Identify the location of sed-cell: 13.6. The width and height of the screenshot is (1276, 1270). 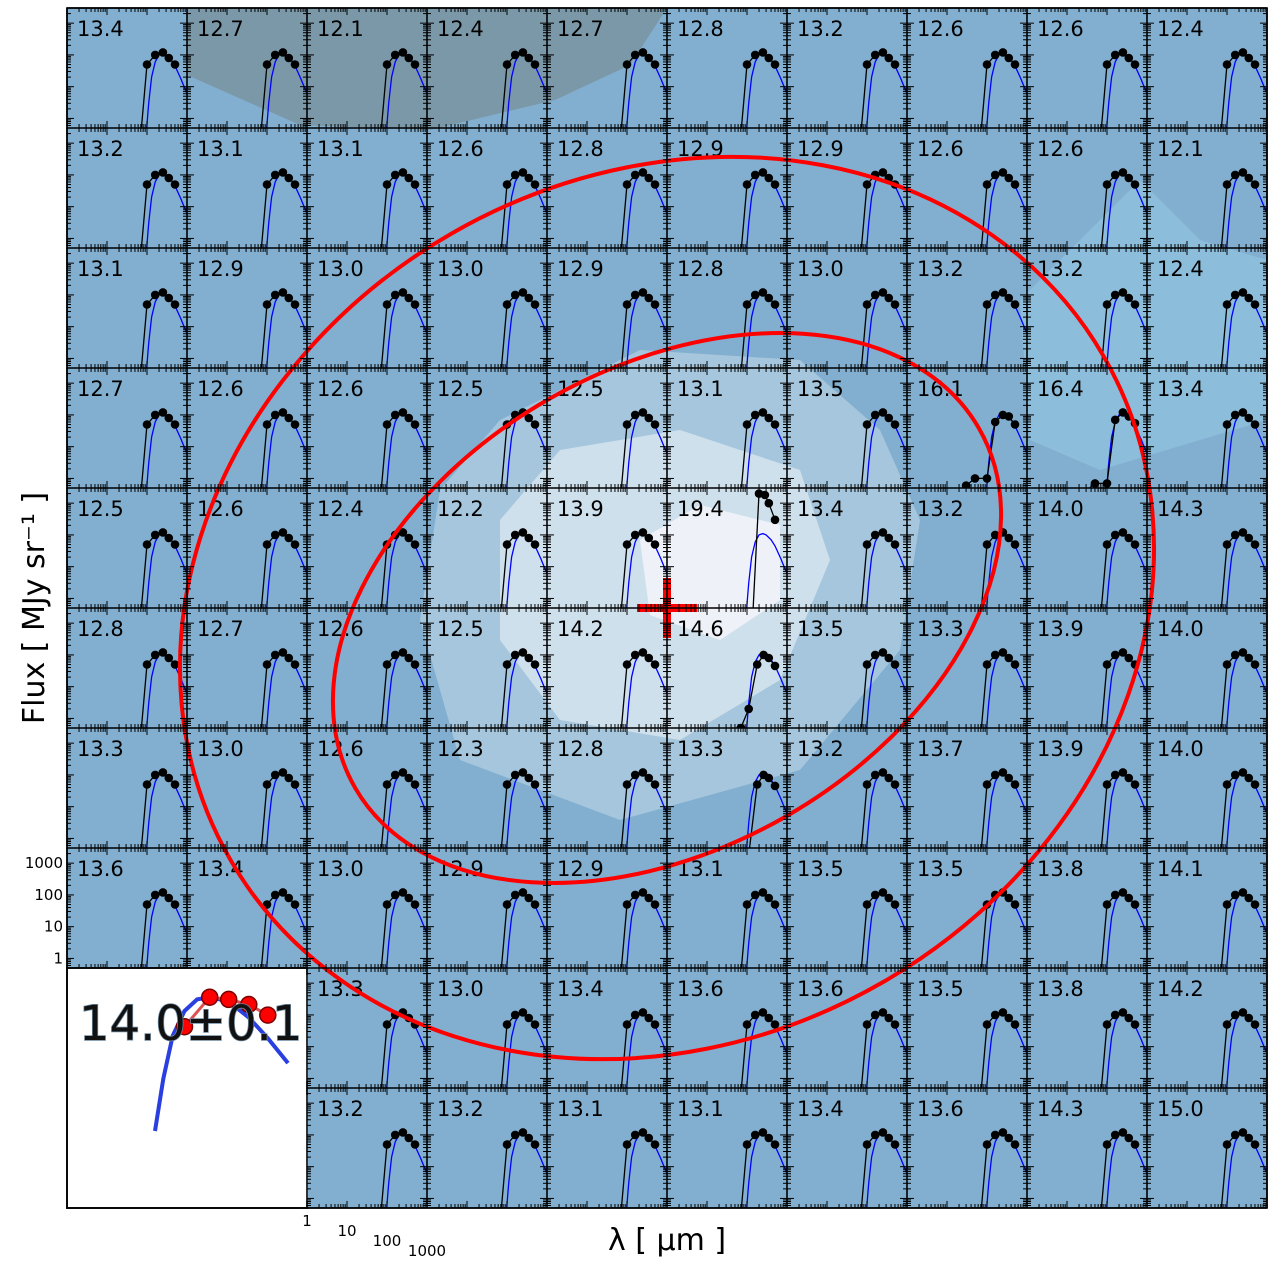
(732, 1032).